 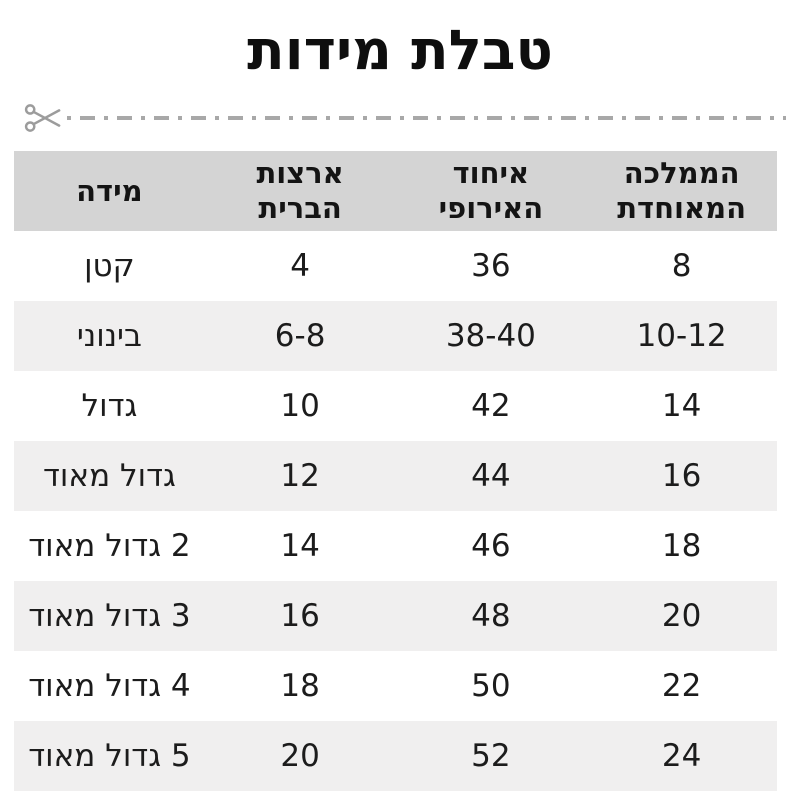 I want to click on table-row: קטן 4 36 8, so click(x=395, y=266).